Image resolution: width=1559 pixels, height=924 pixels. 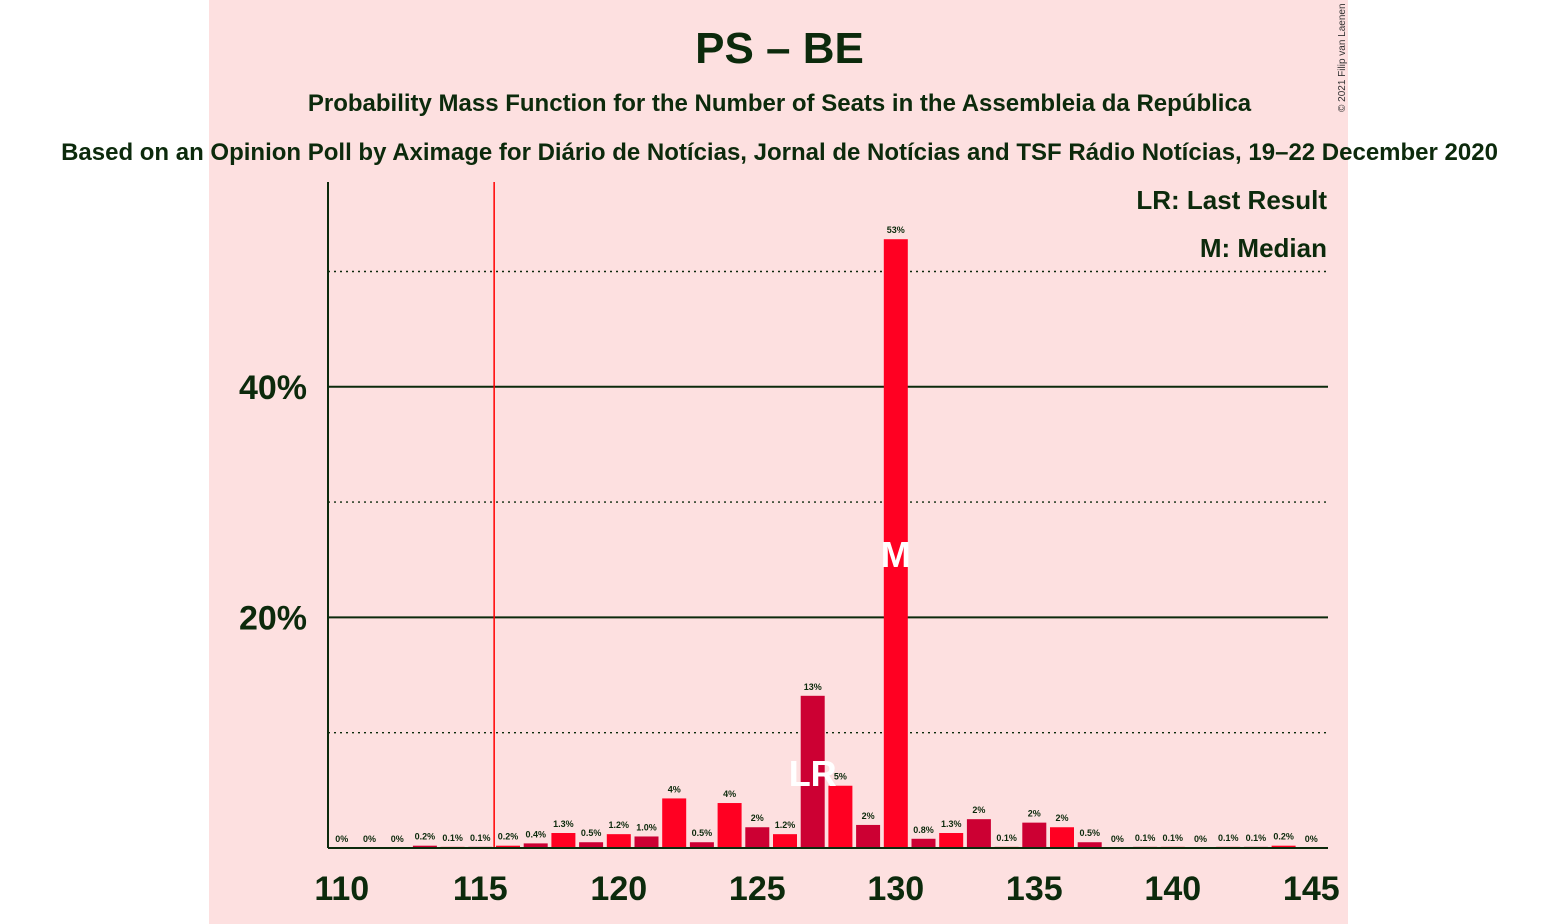 What do you see at coordinates (480, 838) in the screenshot?
I see `data-label-115: 0.1%` at bounding box center [480, 838].